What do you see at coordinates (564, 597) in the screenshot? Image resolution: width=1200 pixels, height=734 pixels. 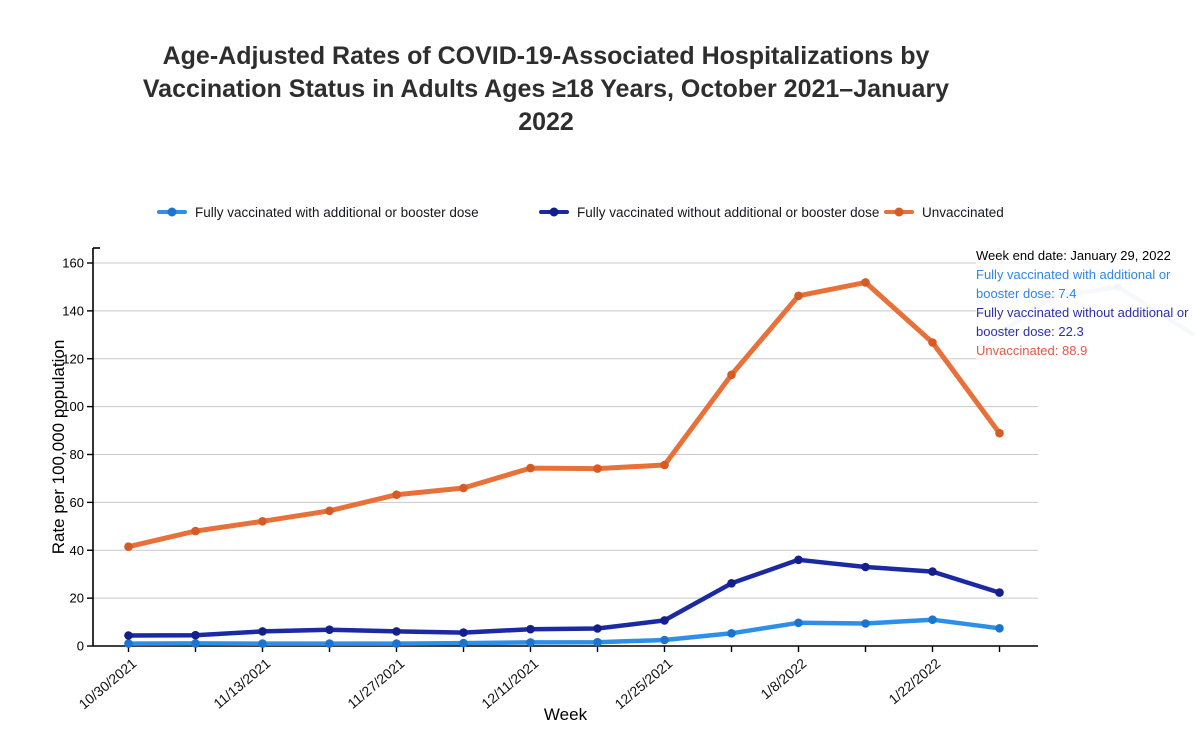 I see `series-line-fully-vaccinated-without-additional-or-booster-dose` at bounding box center [564, 597].